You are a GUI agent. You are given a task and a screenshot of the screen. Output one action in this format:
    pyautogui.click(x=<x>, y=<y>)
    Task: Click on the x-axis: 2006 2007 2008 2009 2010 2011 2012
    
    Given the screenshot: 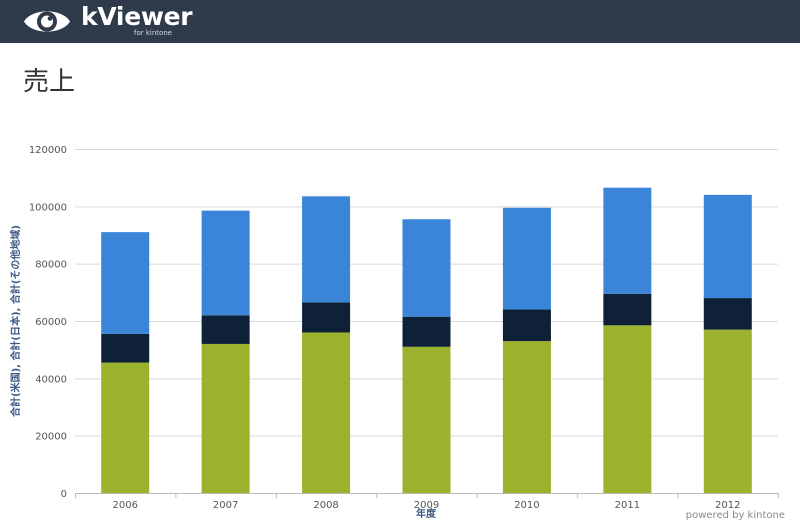 What is the action you would take?
    pyautogui.click(x=427, y=502)
    